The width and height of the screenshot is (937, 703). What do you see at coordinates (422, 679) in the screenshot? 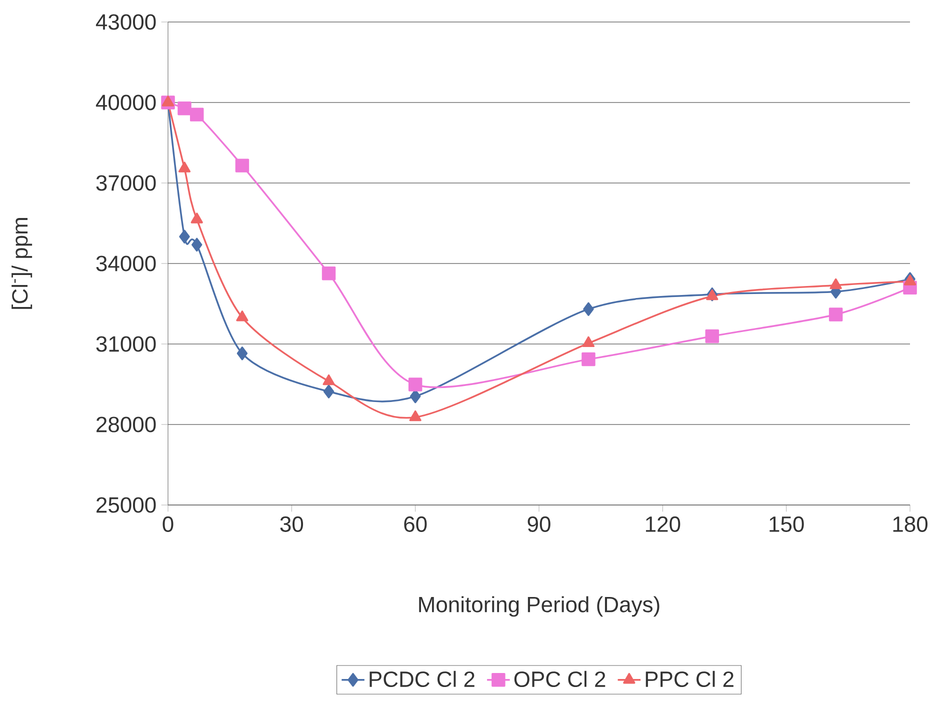
I see `legend-label: PCDC Cl 2` at bounding box center [422, 679].